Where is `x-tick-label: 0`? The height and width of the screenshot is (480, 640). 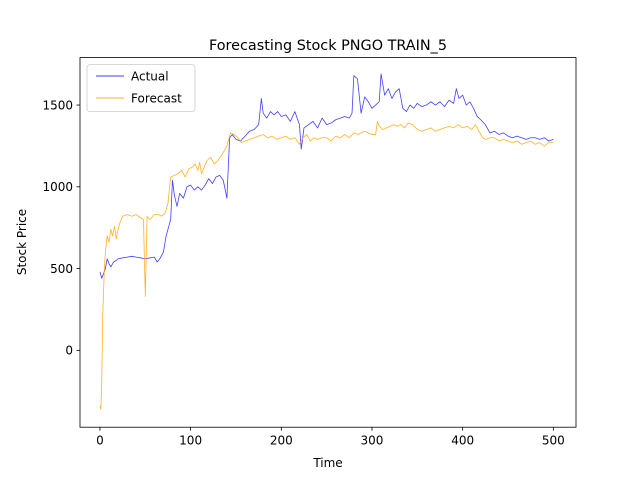
x-tick-label: 0 is located at coordinates (100, 441).